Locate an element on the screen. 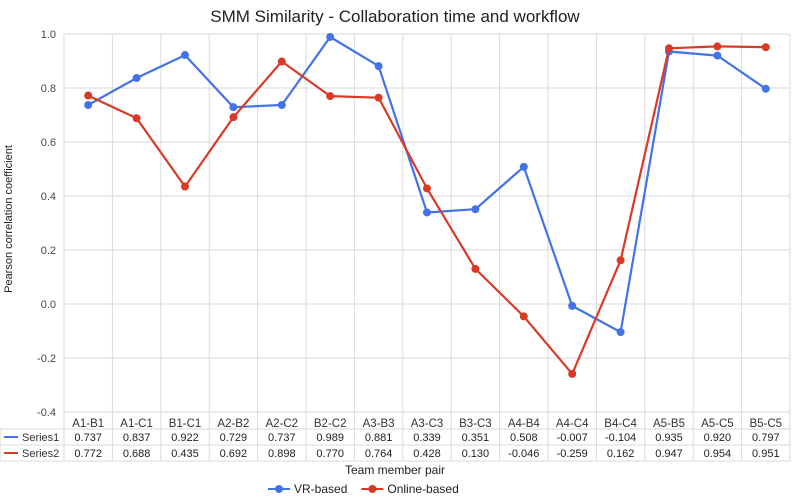 The image size is (800, 501). table-cell-value: 0.772 is located at coordinates (88, 454).